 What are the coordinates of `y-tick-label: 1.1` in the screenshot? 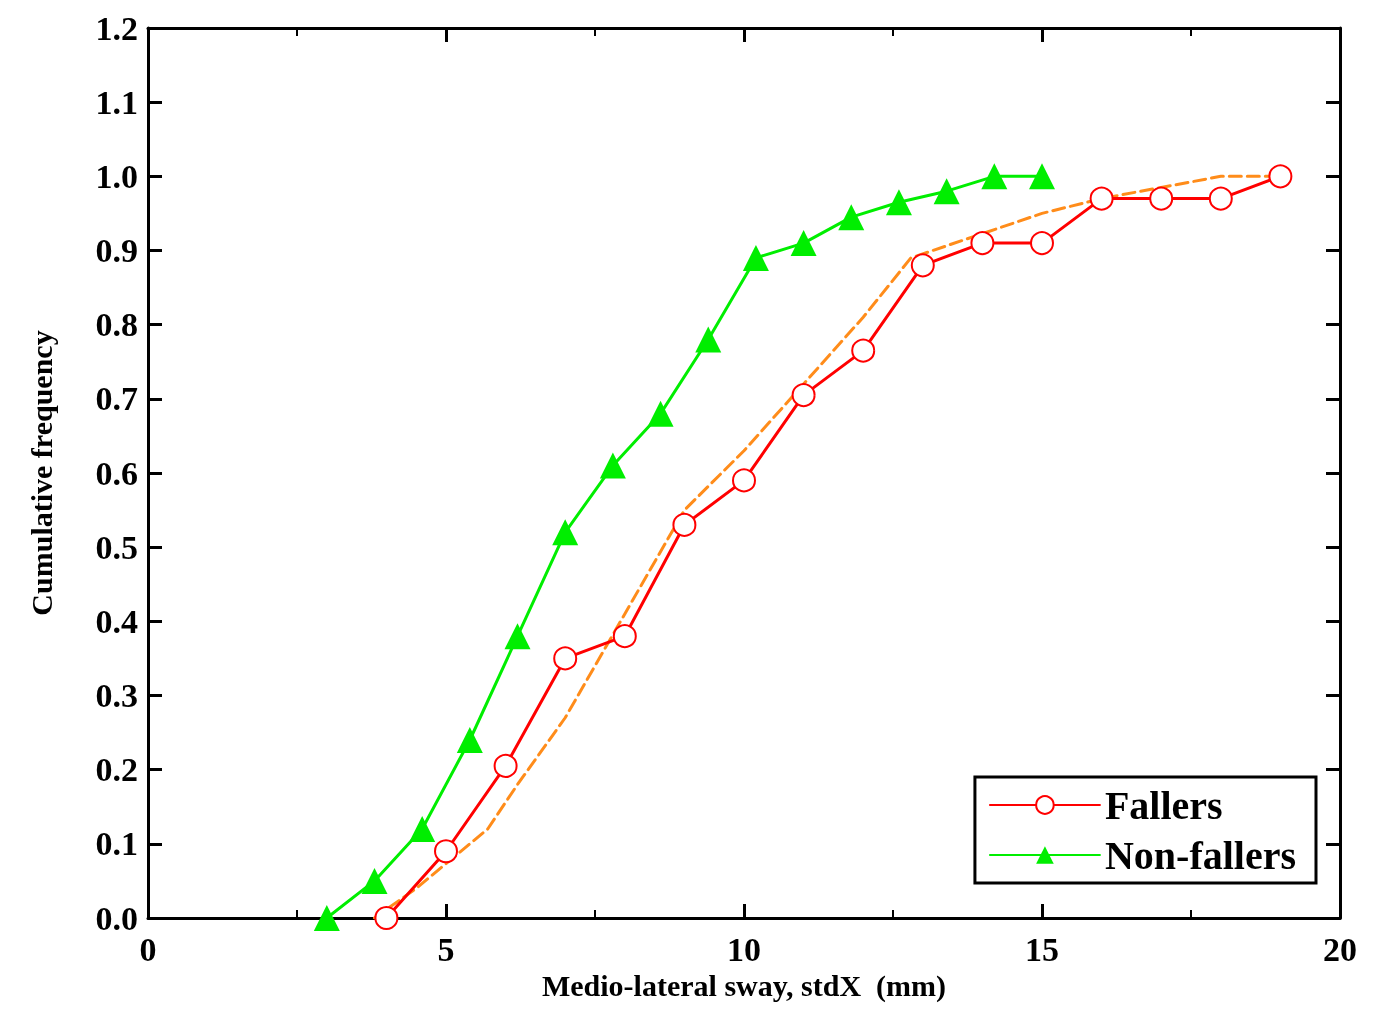 It's located at (116, 102).